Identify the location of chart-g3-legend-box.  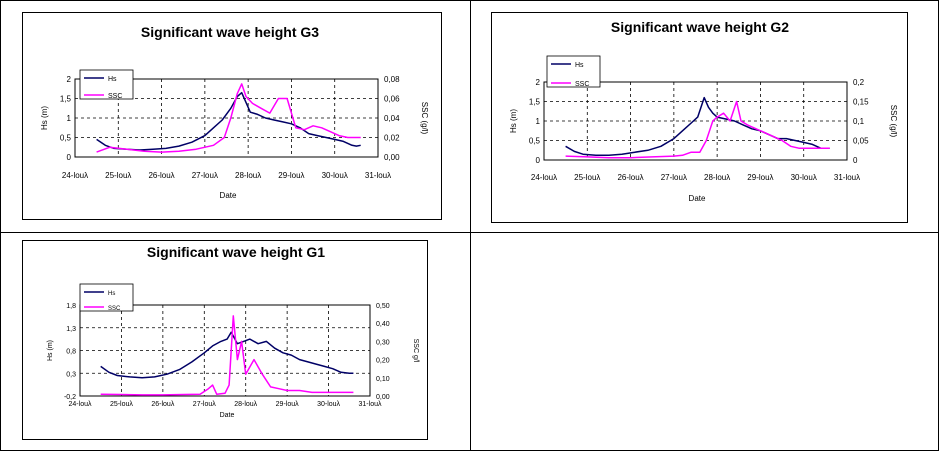
(106, 84).